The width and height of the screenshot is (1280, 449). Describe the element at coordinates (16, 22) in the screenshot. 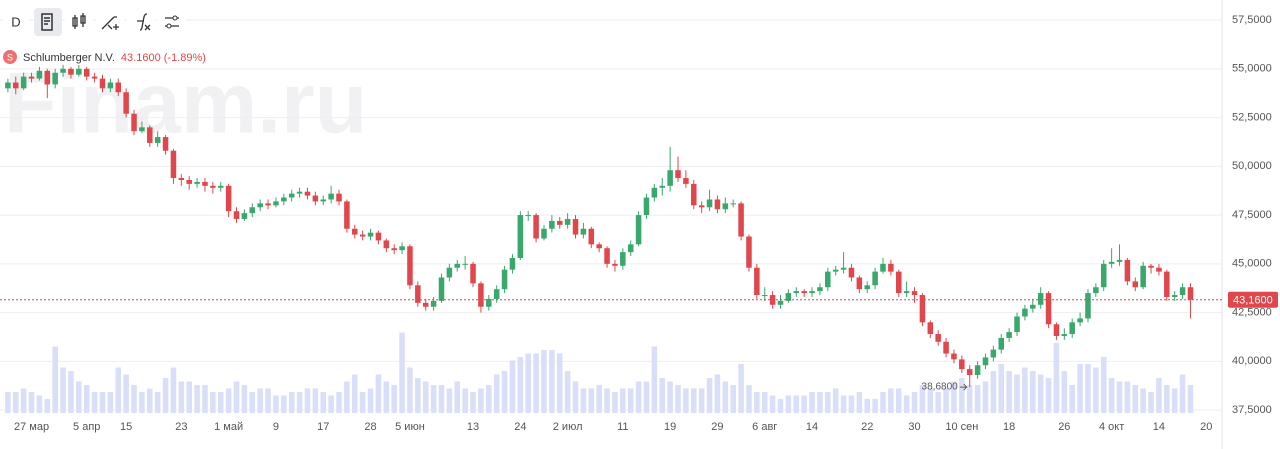

I see `period-button` at that location.